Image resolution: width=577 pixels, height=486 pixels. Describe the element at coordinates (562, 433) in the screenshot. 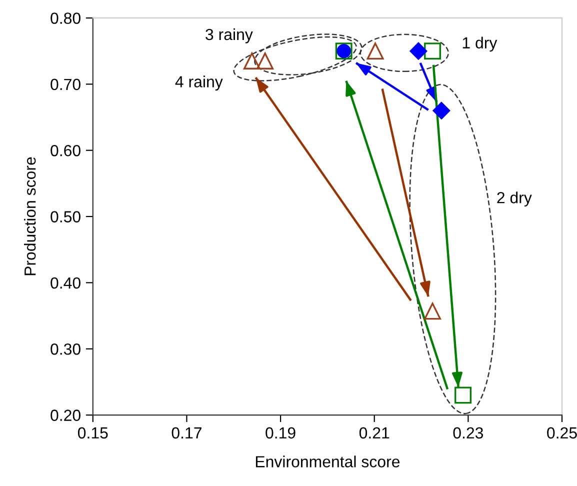

I see `x-tick-label: 0.25` at that location.